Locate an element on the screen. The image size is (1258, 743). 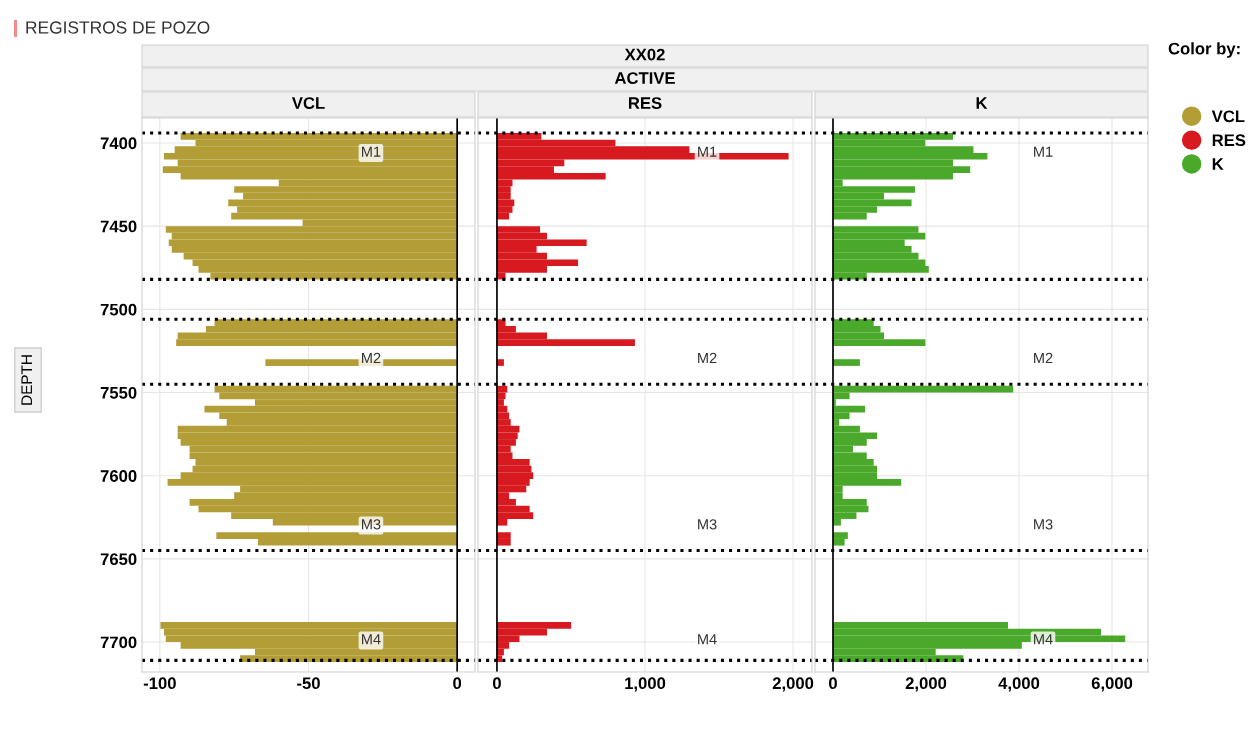
x-tick-label: 4,000 is located at coordinates (1019, 684).